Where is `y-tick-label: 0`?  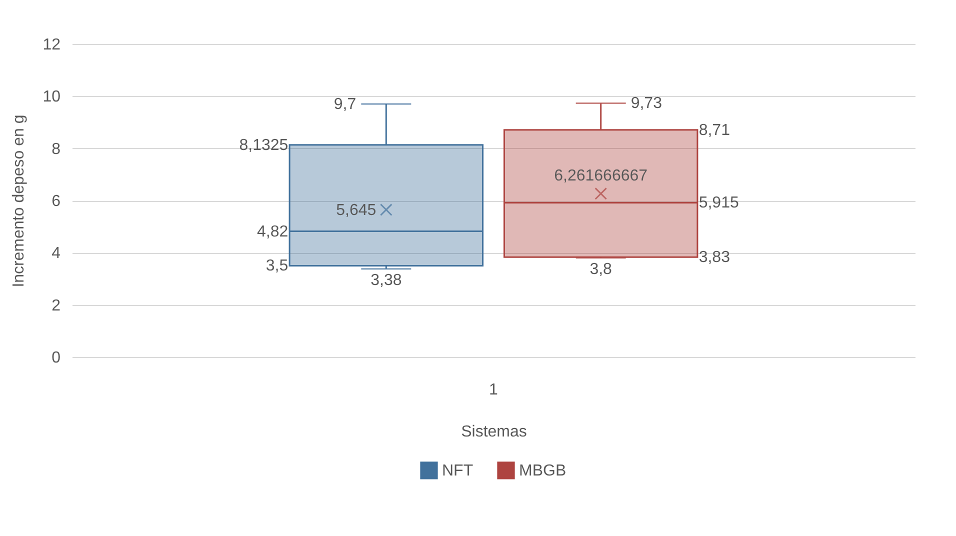
y-tick-label: 0 is located at coordinates (56, 358).